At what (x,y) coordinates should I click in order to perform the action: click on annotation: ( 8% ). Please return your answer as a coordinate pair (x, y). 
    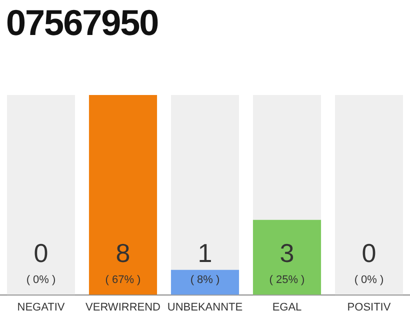
    Looking at the image, I should click on (205, 280).